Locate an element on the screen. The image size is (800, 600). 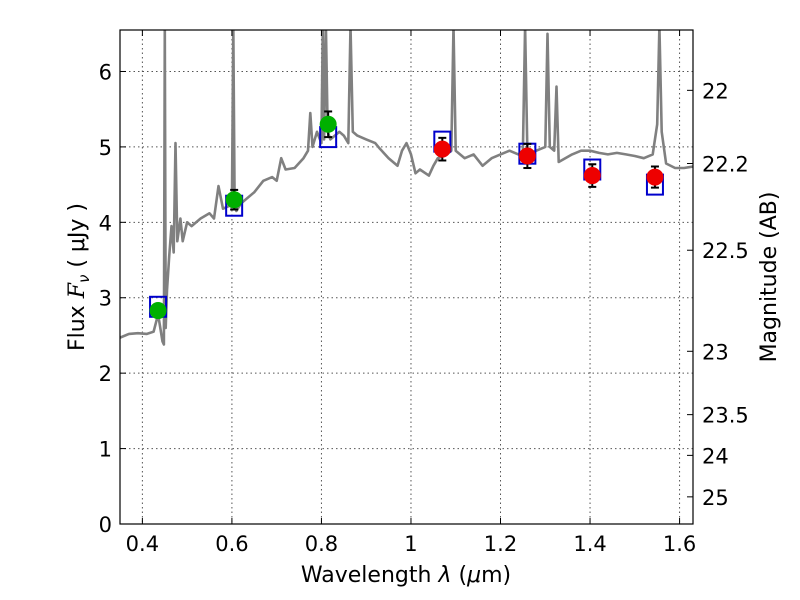
x-tick-label: 1.6 is located at coordinates (679, 544).